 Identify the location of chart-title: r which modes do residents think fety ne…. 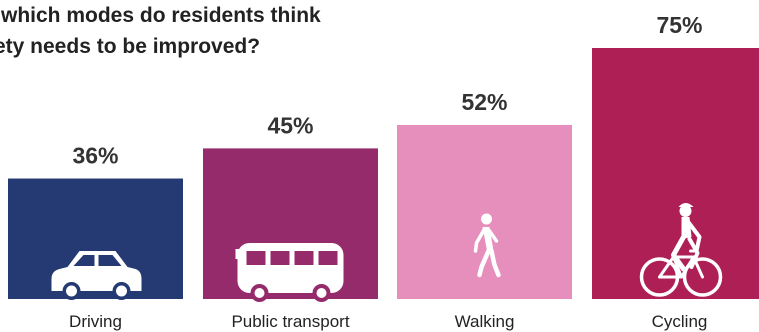
(160, 31).